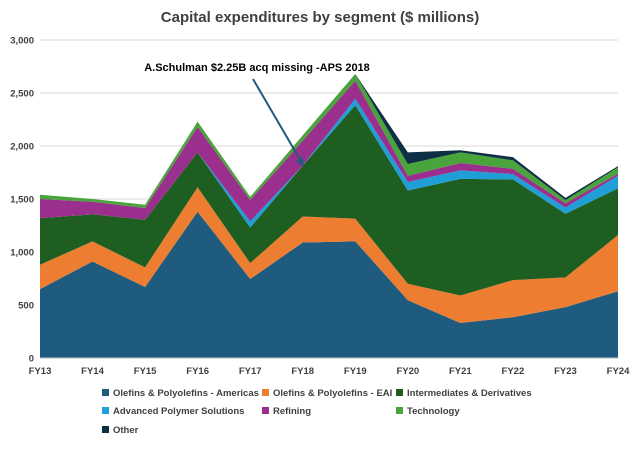  What do you see at coordinates (618, 371) in the screenshot?
I see `x-tick-label: FY24` at bounding box center [618, 371].